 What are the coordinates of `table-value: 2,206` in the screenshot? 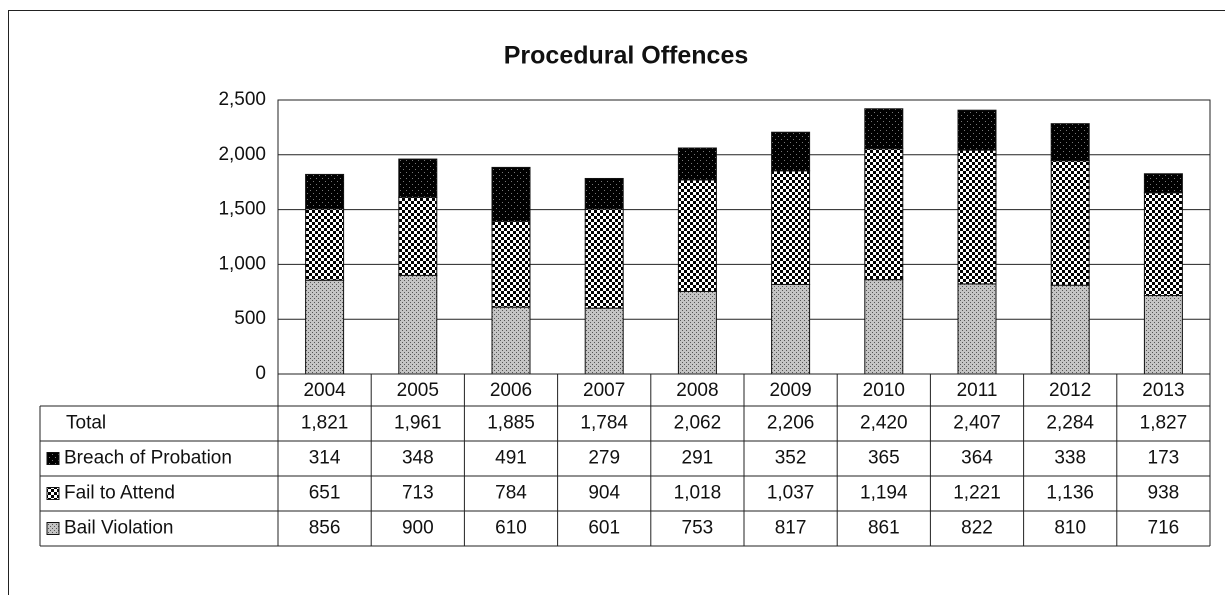 It's located at (791, 423).